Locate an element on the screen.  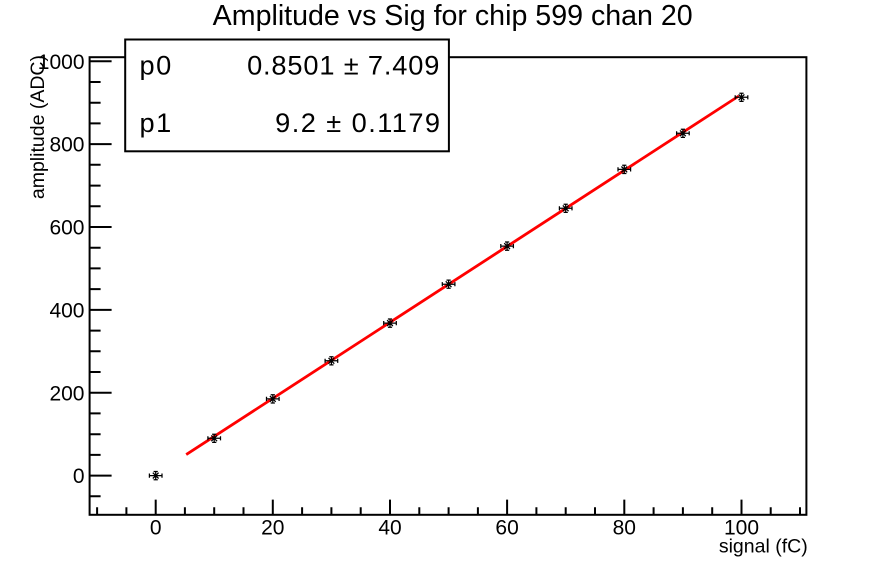
svg-text: 40 is located at coordinates (389, 527).